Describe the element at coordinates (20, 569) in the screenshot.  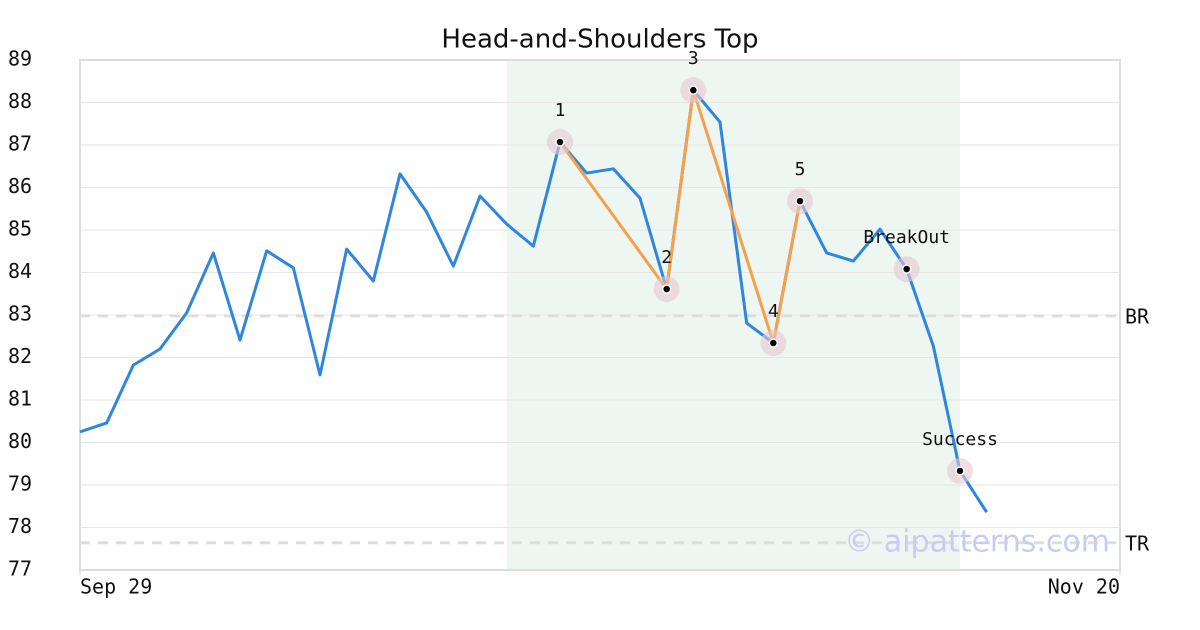
I see `y-tick-label: 77` at that location.